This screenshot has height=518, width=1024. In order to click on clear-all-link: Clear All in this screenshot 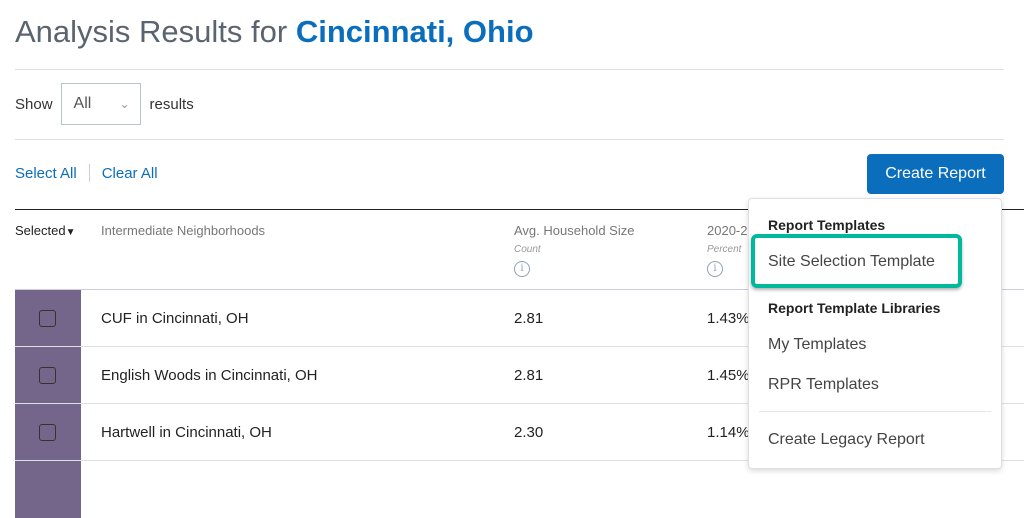, I will do `click(129, 173)`.